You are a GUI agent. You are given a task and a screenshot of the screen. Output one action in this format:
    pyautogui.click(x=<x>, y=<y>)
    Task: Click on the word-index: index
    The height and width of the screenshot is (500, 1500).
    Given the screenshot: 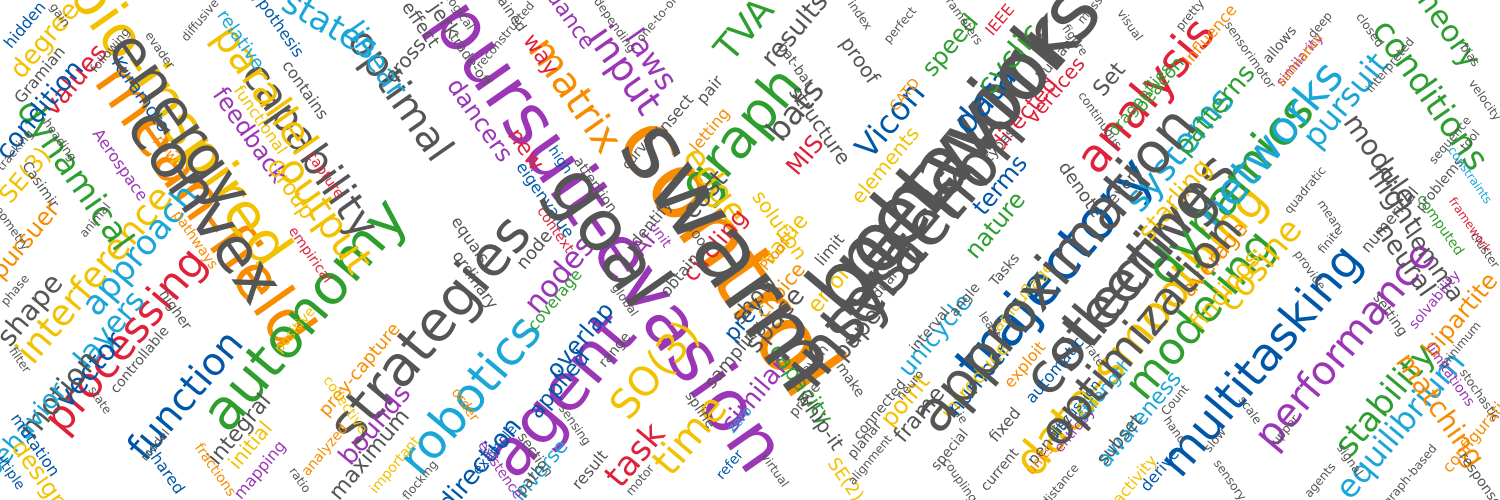 What is the action you would take?
    pyautogui.click(x=860, y=16)
    